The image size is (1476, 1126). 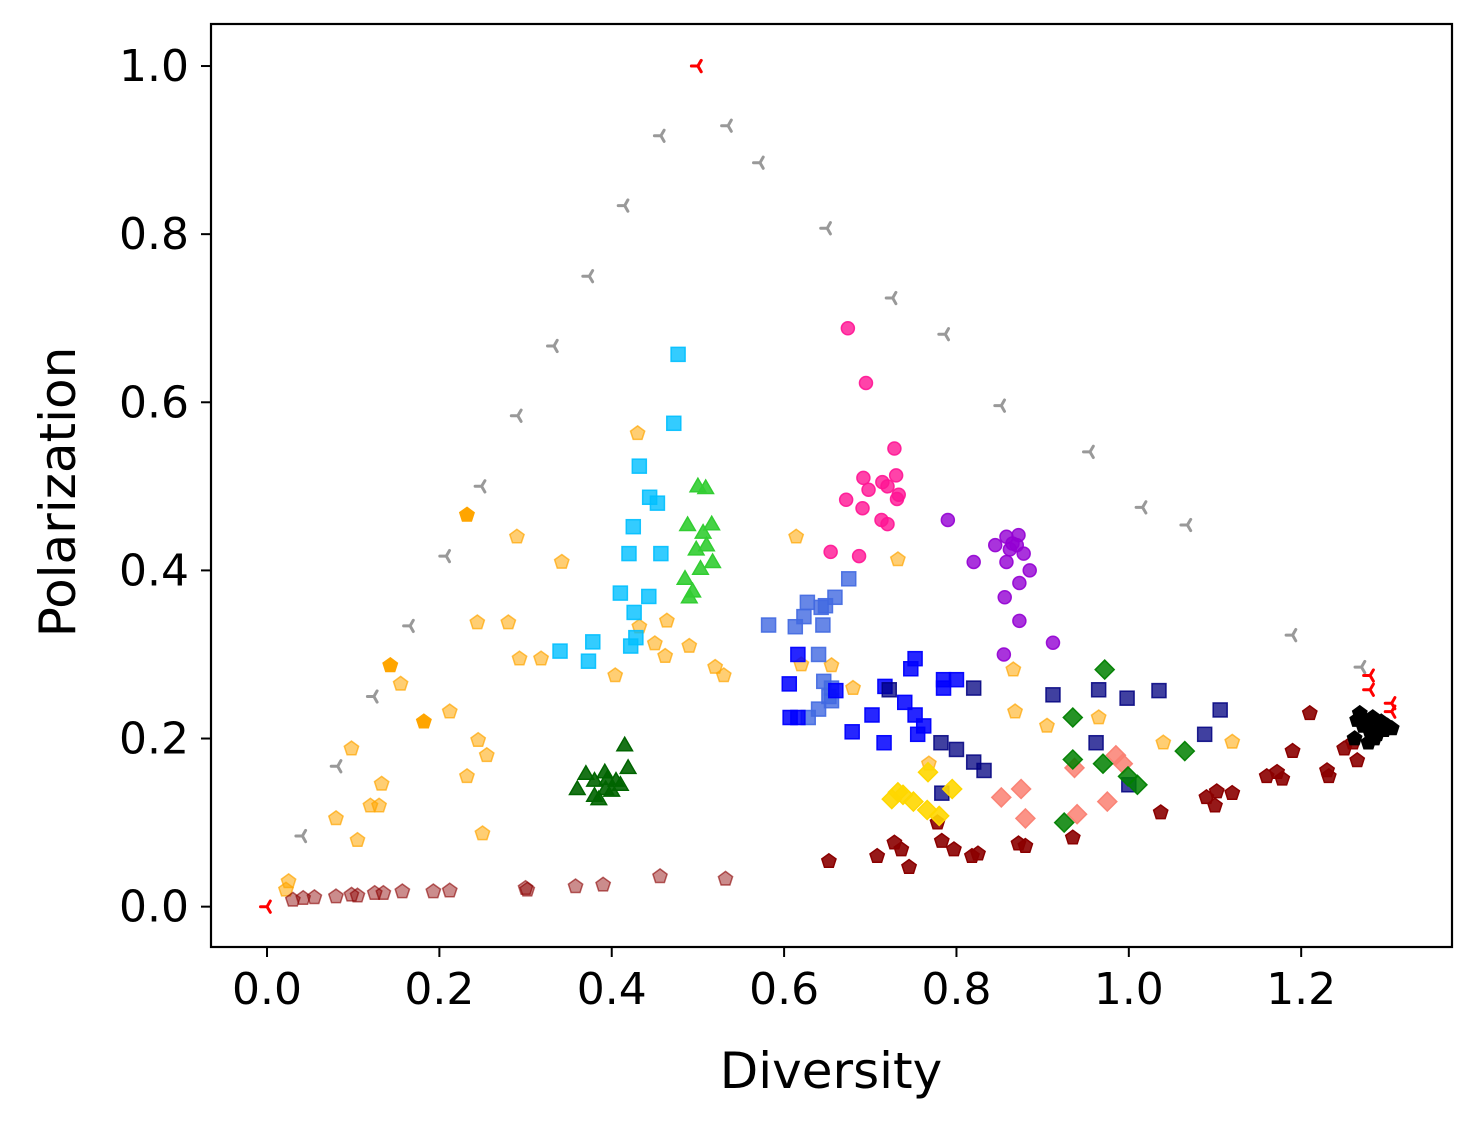 What do you see at coordinates (831, 1071) in the screenshot?
I see `x-axis-label: Diversity` at bounding box center [831, 1071].